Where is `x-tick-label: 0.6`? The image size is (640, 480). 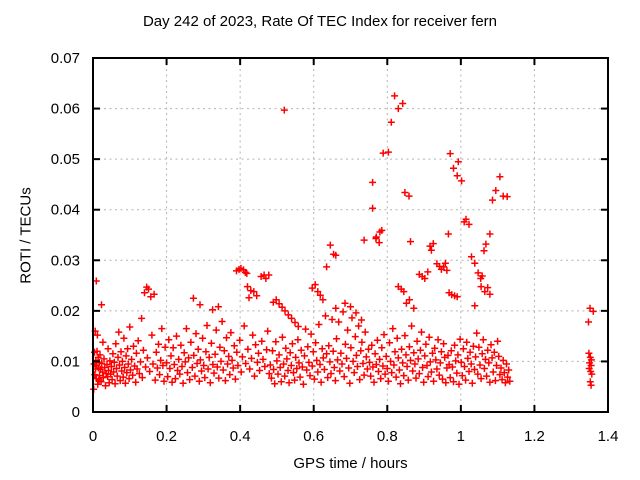
x-tick-label: 0.6 is located at coordinates (313, 436).